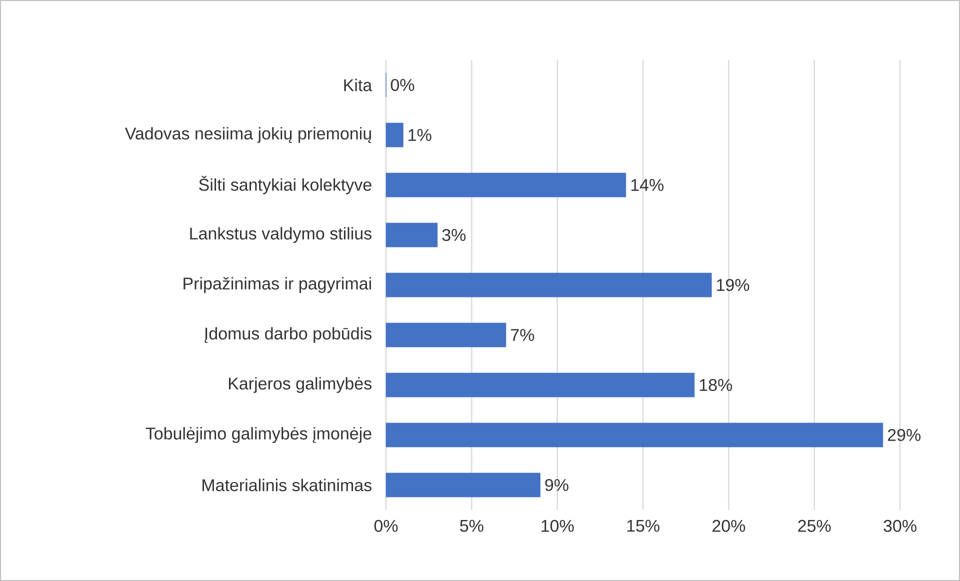 This screenshot has width=960, height=581. What do you see at coordinates (285, 185) in the screenshot?
I see `y-tick-label: Šilti santykiai kolektyve` at bounding box center [285, 185].